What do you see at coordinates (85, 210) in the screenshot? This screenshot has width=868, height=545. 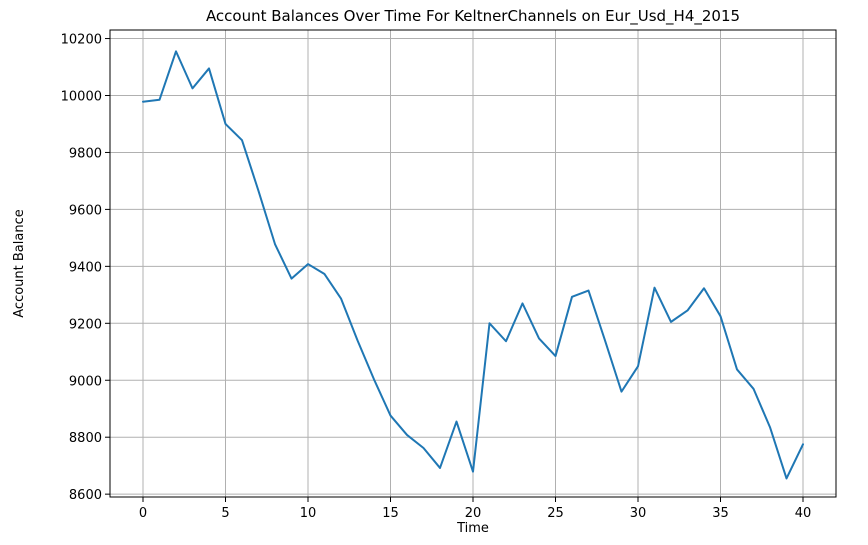 I see `y-tick-label: 9600` at bounding box center [85, 210].